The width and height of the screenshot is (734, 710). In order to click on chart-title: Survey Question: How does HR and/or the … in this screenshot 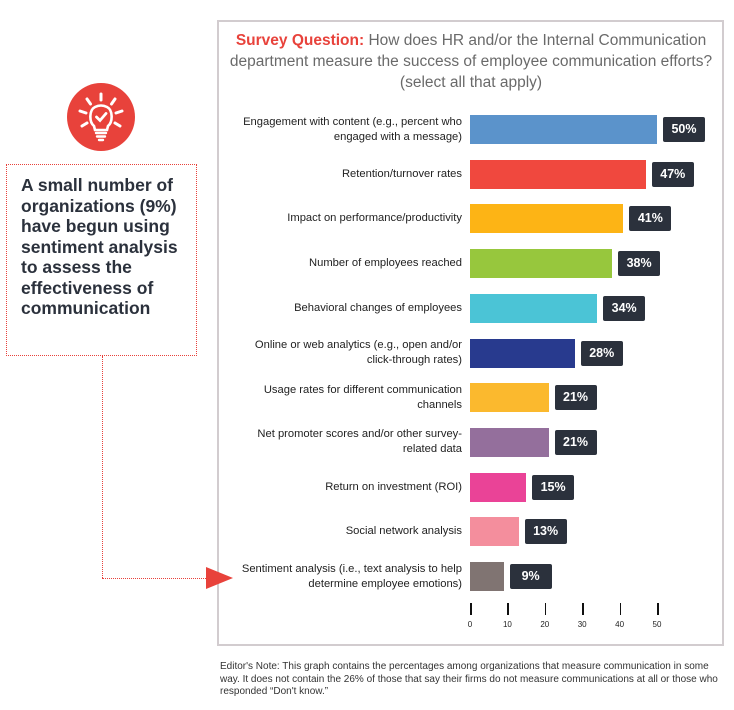, I will do `click(471, 61)`.